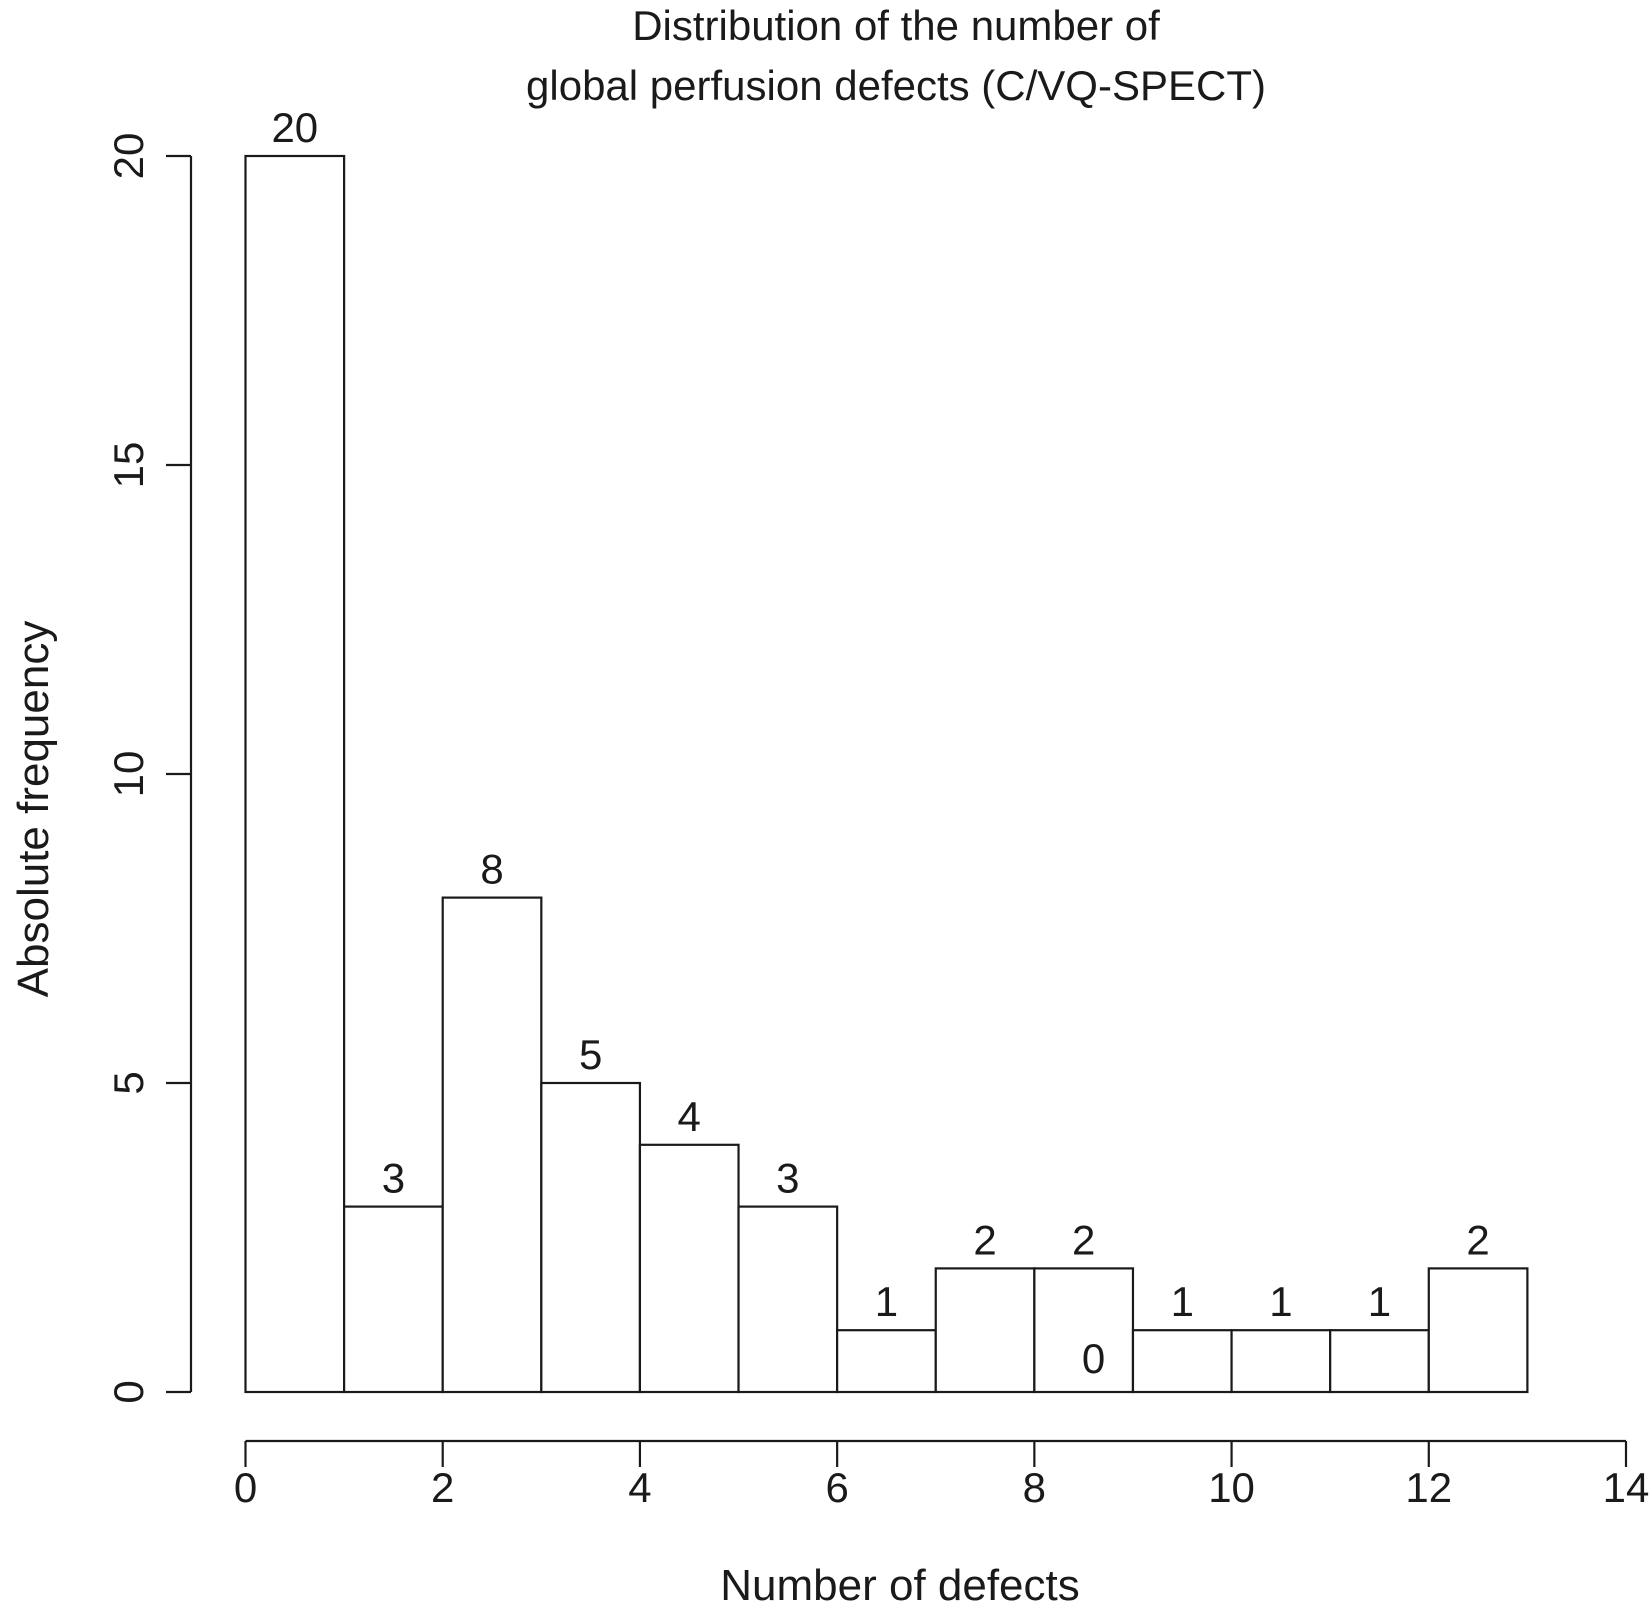 Image resolution: width=1652 pixels, height=1611 pixels. Describe the element at coordinates (128, 1391) in the screenshot. I see `y-tick-label: 0` at that location.